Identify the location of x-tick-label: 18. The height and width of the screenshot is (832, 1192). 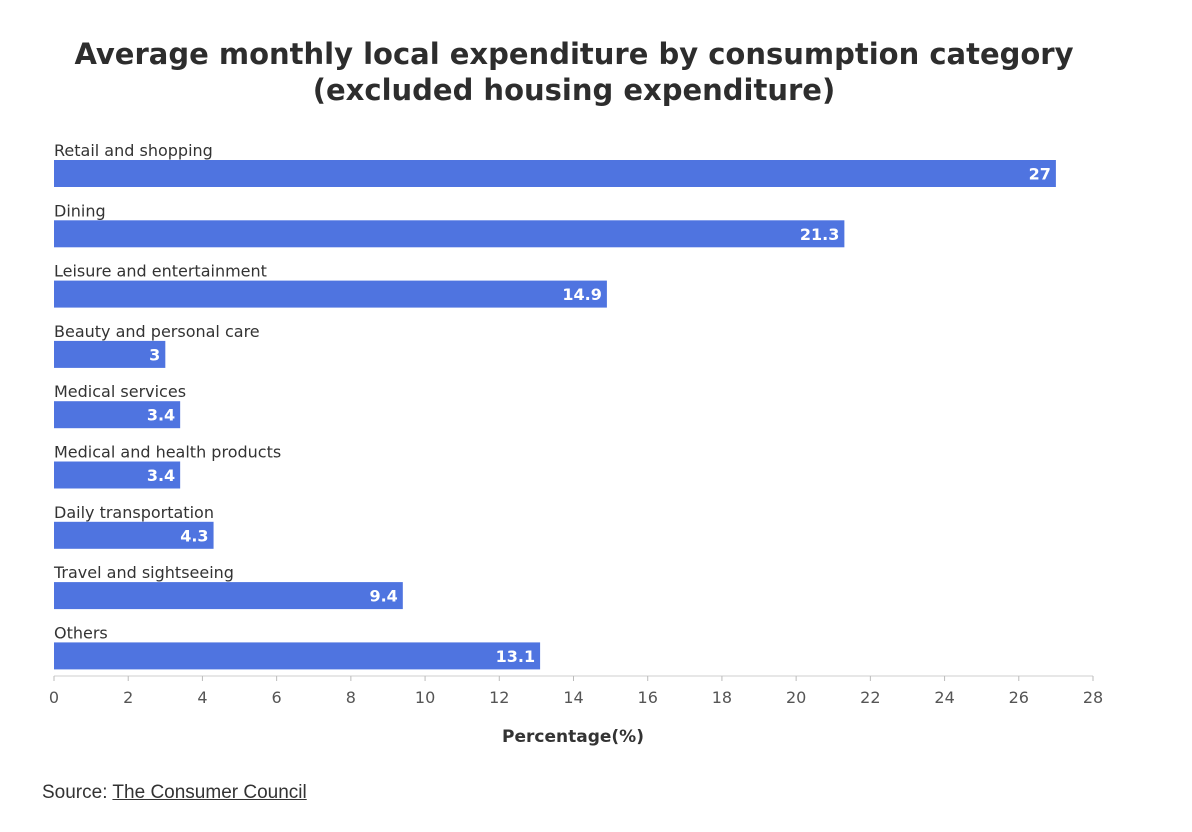
(722, 697).